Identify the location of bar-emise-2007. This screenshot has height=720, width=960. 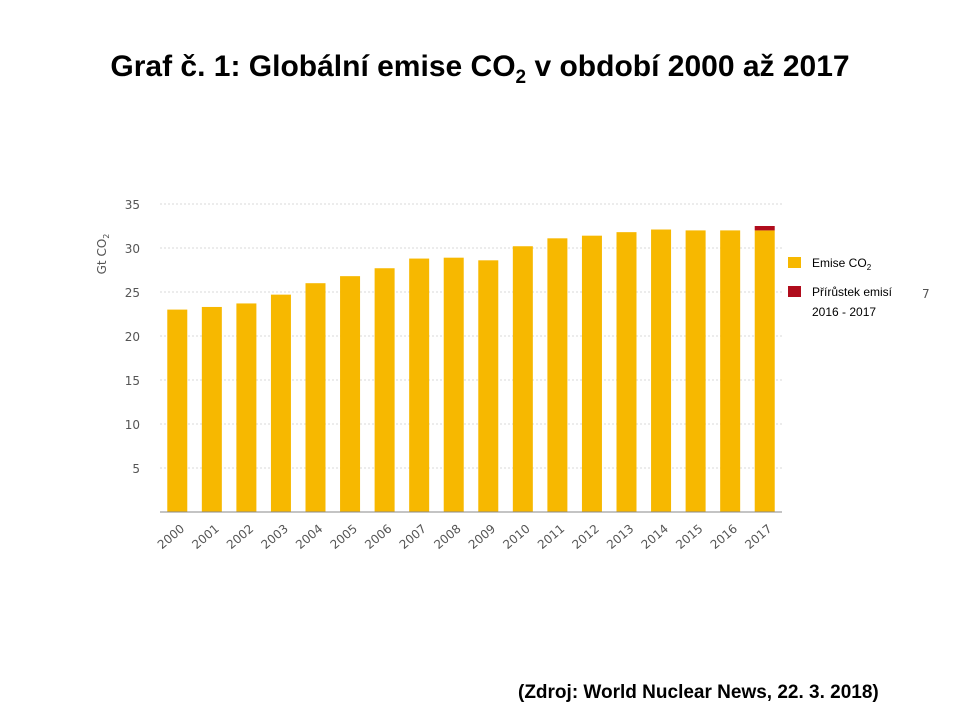
(419, 385).